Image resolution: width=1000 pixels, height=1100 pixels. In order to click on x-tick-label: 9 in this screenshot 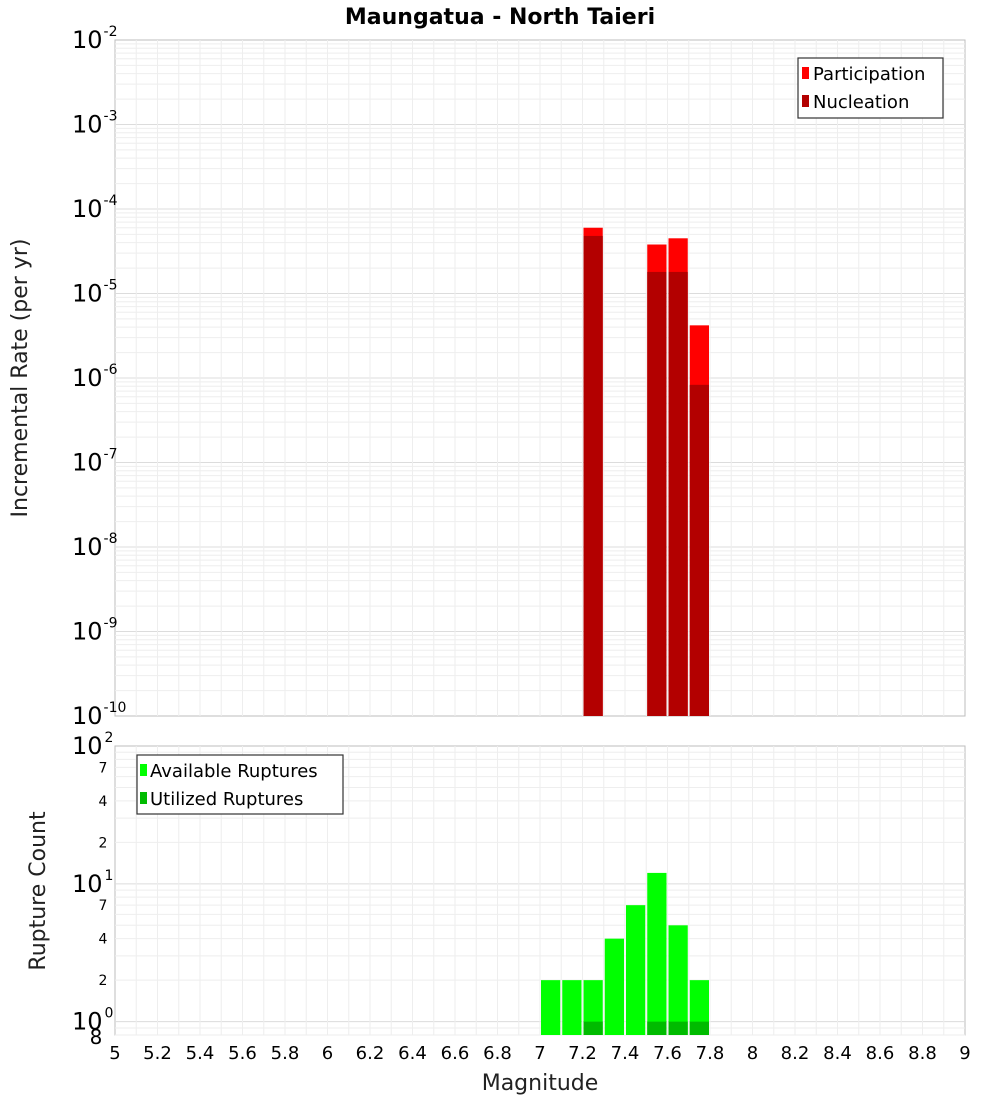, I will do `click(964, 1053)`.